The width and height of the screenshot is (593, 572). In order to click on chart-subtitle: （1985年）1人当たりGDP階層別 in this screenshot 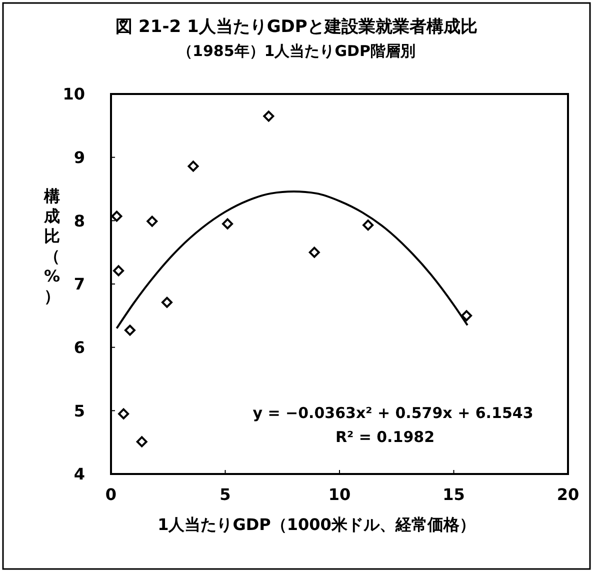, I will do `click(297, 51)`.